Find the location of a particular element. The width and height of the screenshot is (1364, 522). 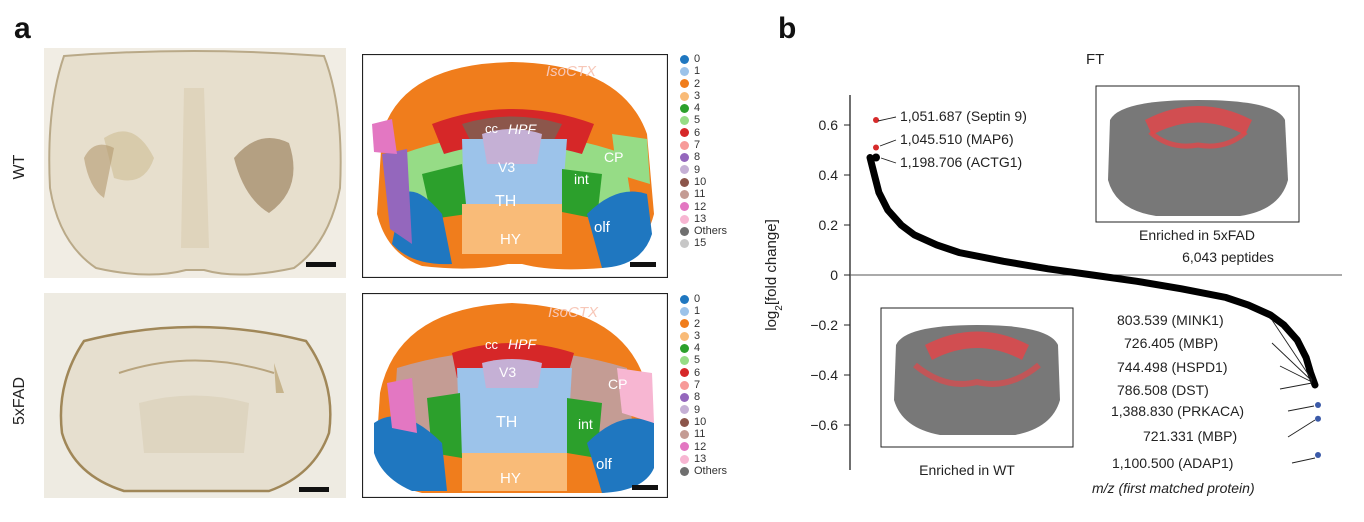

legend-item-wt-6: 6 is located at coordinates (703, 133).